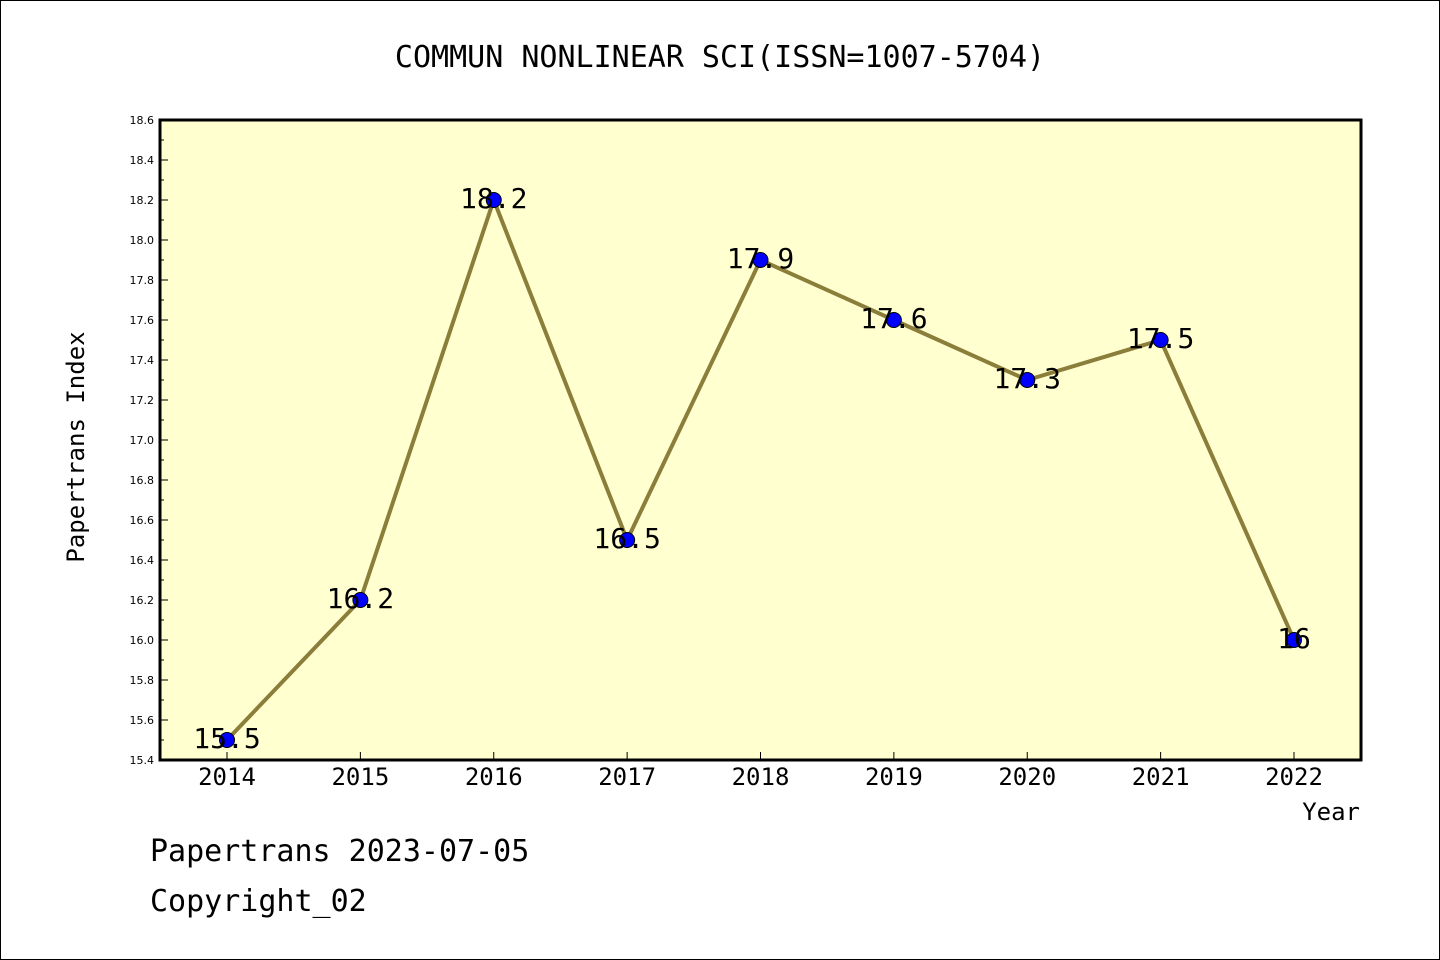 Image resolution: width=1440 pixels, height=960 pixels. I want to click on y-tick-label: 16.2, so click(142, 600).